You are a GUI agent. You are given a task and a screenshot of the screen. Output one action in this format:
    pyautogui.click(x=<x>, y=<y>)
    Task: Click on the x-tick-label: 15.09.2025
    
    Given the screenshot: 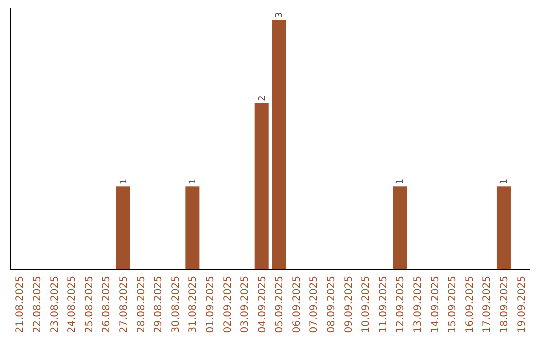 What is the action you would take?
    pyautogui.click(x=453, y=305)
    